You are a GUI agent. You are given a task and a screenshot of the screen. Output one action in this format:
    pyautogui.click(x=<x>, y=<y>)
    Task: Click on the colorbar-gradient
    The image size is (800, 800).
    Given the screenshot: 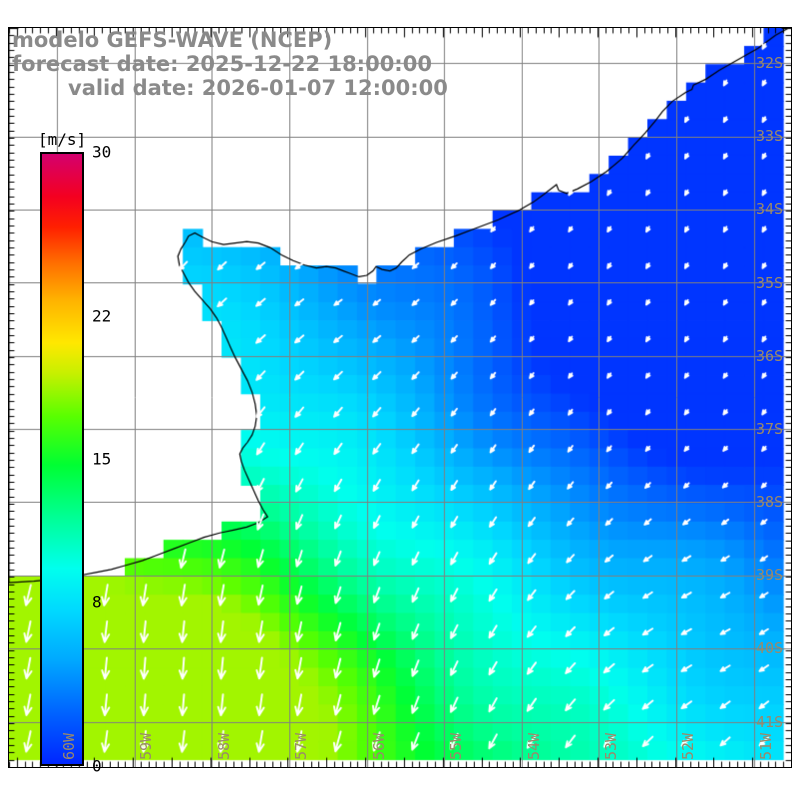 What is the action you would take?
    pyautogui.click(x=62, y=459)
    